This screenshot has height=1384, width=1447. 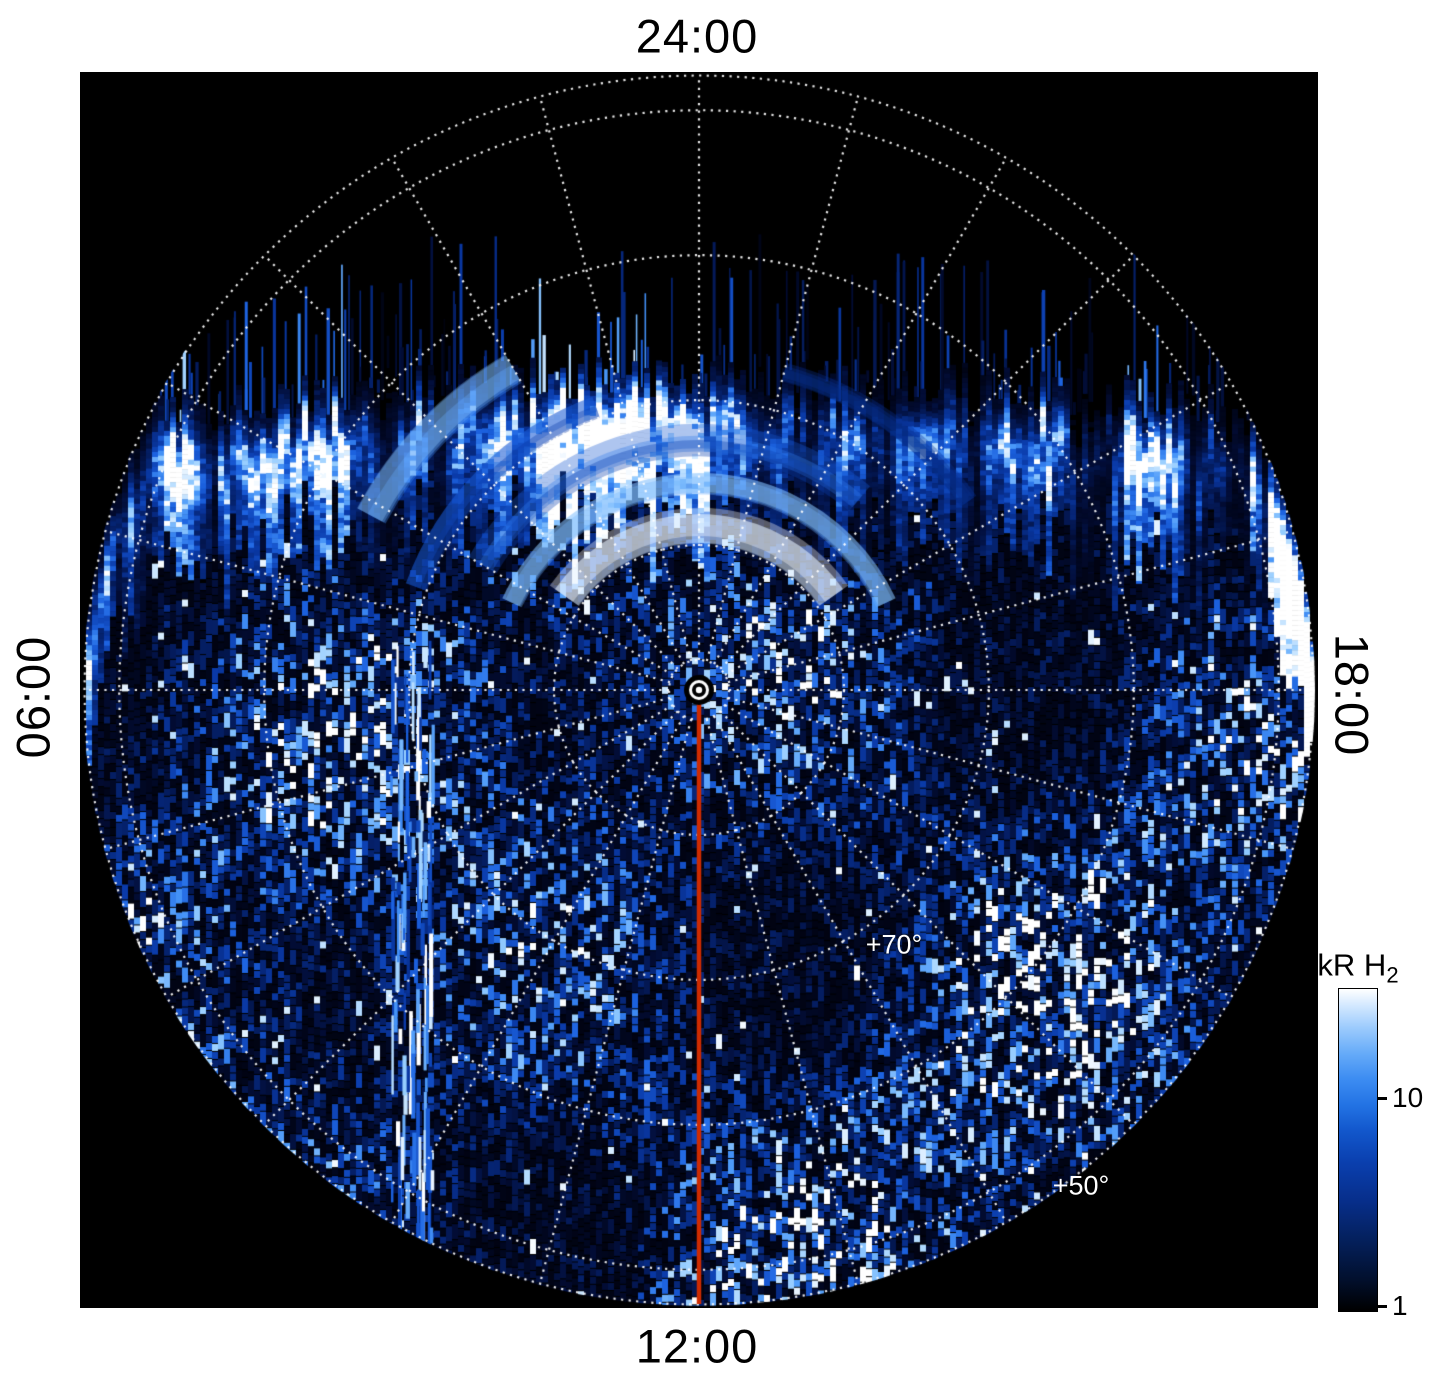 What do you see at coordinates (1400, 1305) in the screenshot?
I see `colorbar-tick-1: 1` at bounding box center [1400, 1305].